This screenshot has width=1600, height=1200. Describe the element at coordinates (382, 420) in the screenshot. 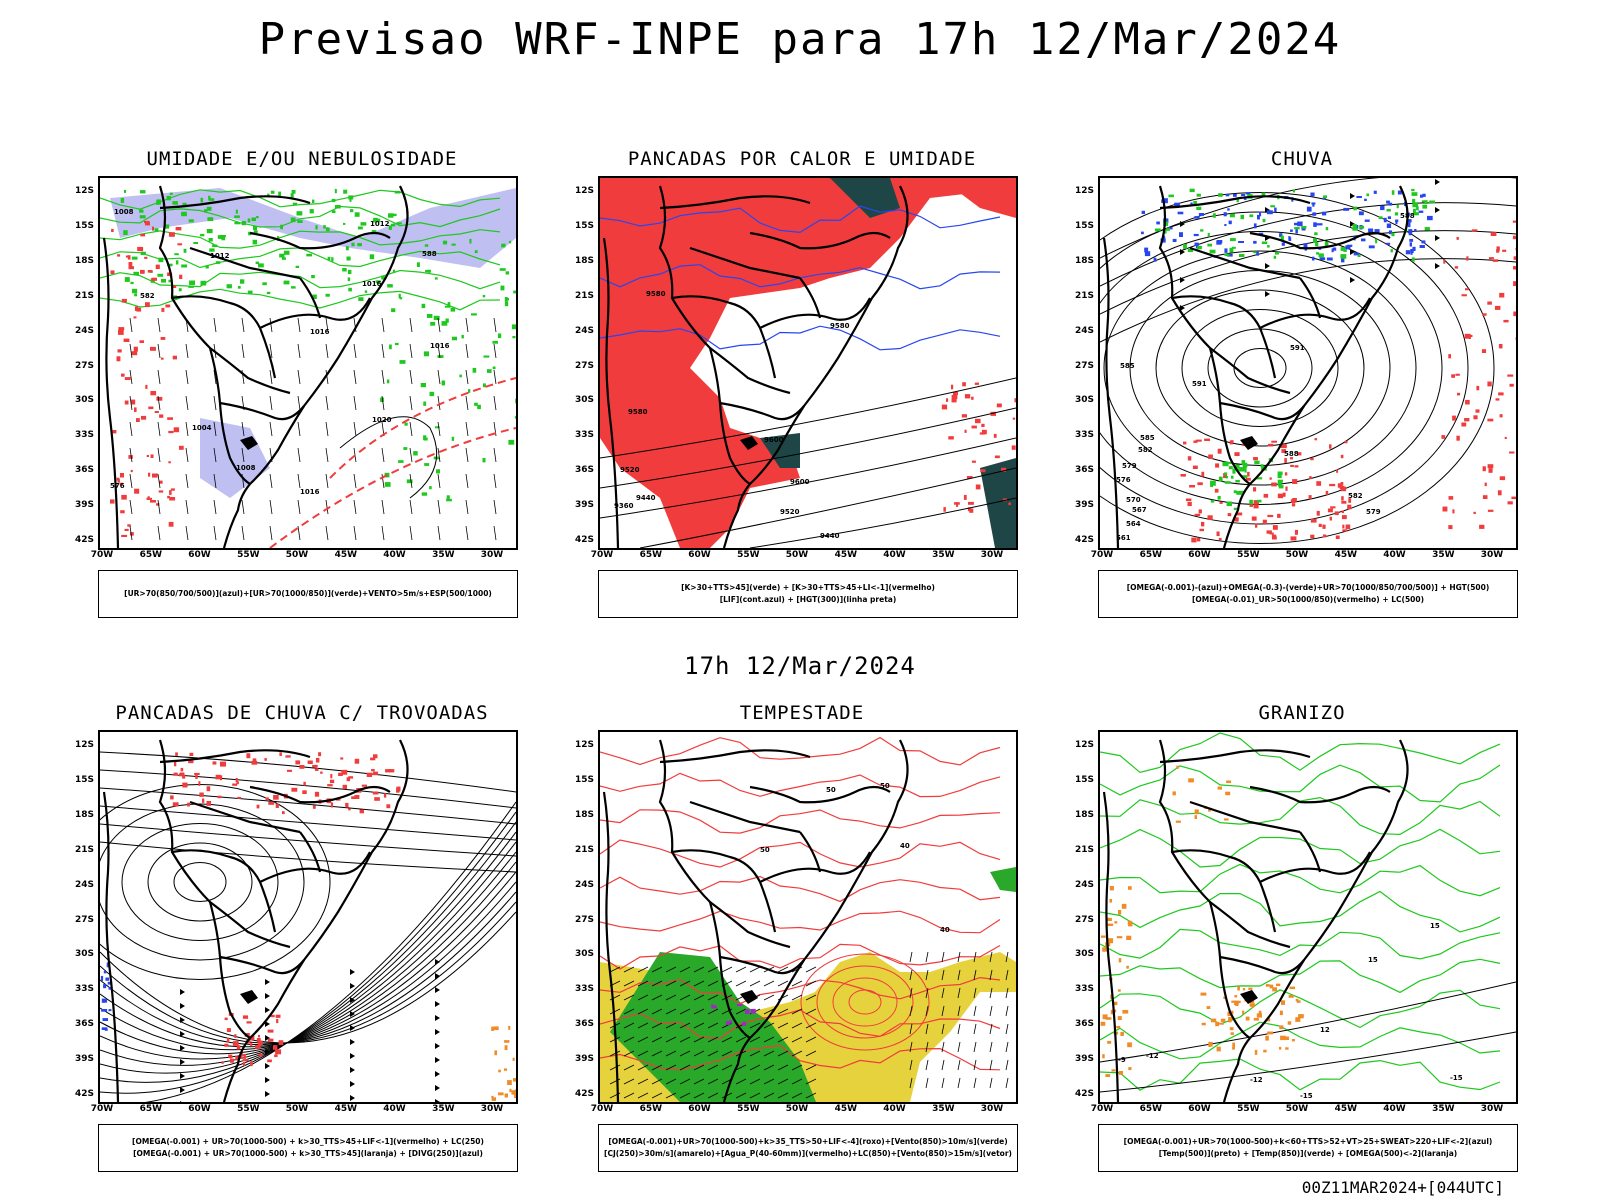

I see `contour-label: 1020` at that location.